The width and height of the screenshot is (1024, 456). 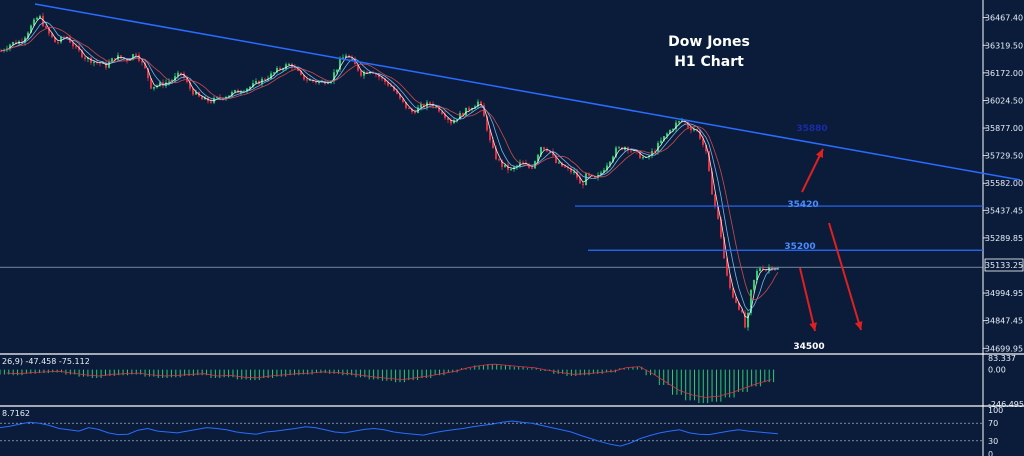 I want to click on current-price-tag, so click(x=1004, y=265).